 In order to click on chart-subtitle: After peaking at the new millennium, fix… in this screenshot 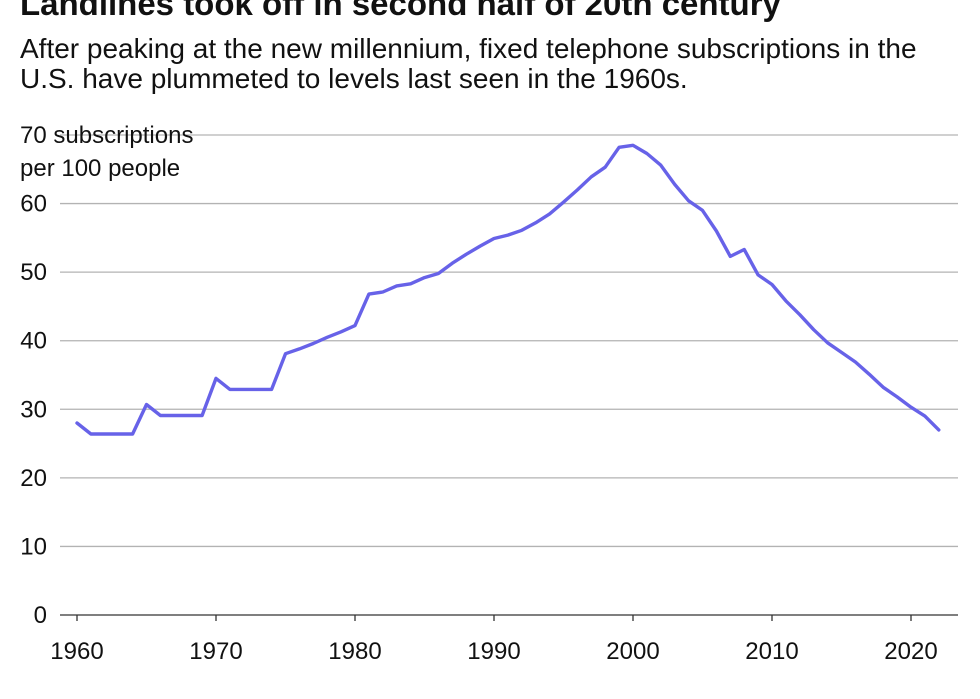, I will do `click(468, 63)`.